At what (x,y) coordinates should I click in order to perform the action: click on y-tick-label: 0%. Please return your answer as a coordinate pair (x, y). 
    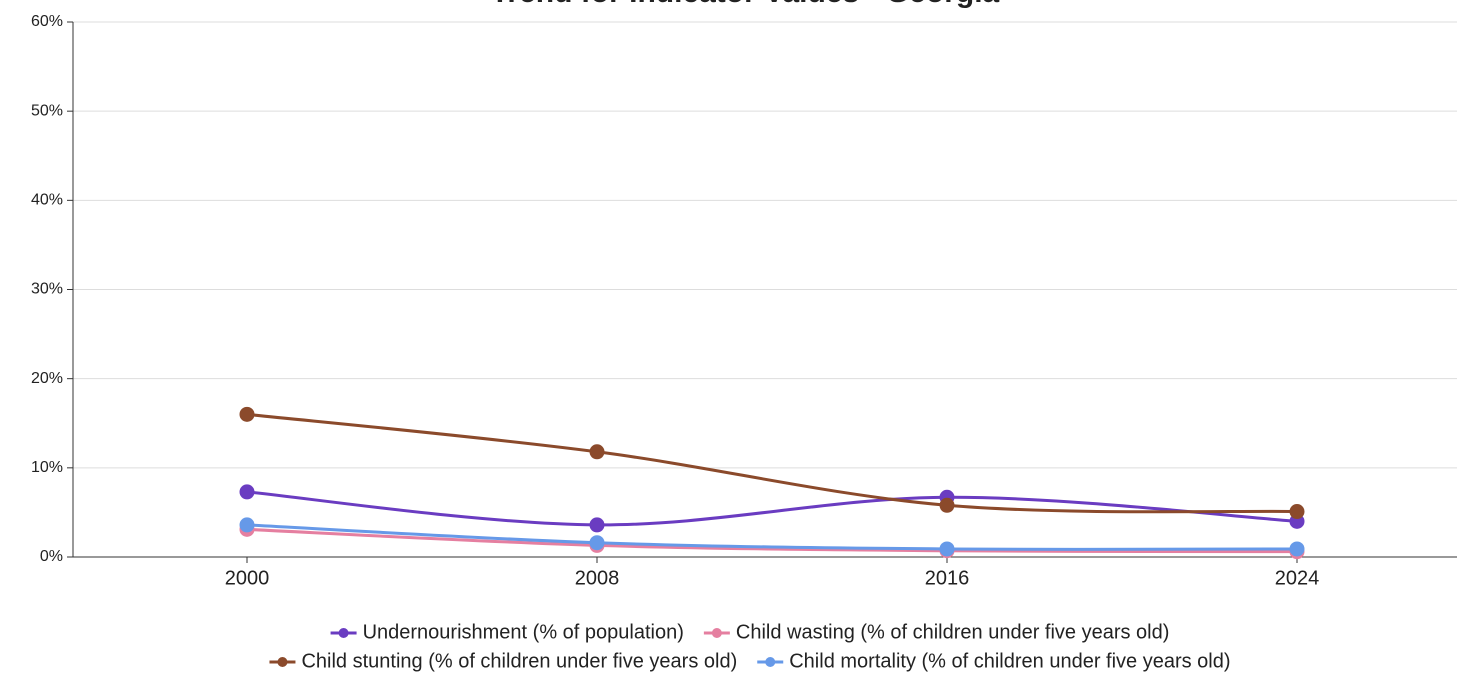
    Looking at the image, I should click on (51, 556).